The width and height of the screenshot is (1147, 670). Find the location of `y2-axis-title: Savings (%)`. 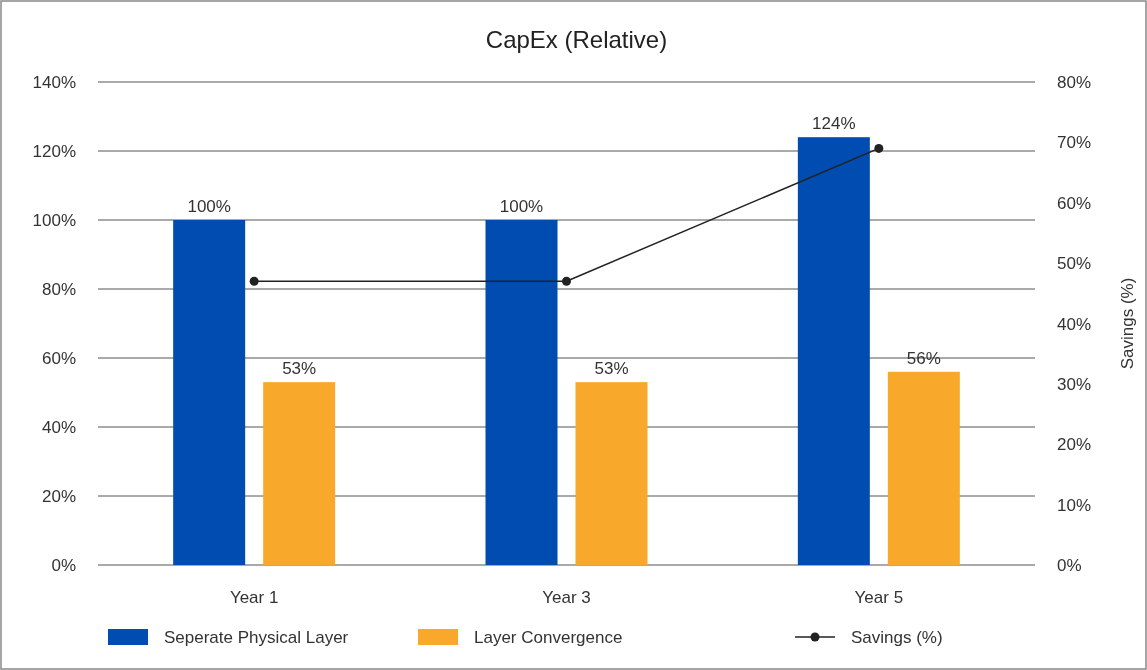

y2-axis-title: Savings (%) is located at coordinates (1127, 323).